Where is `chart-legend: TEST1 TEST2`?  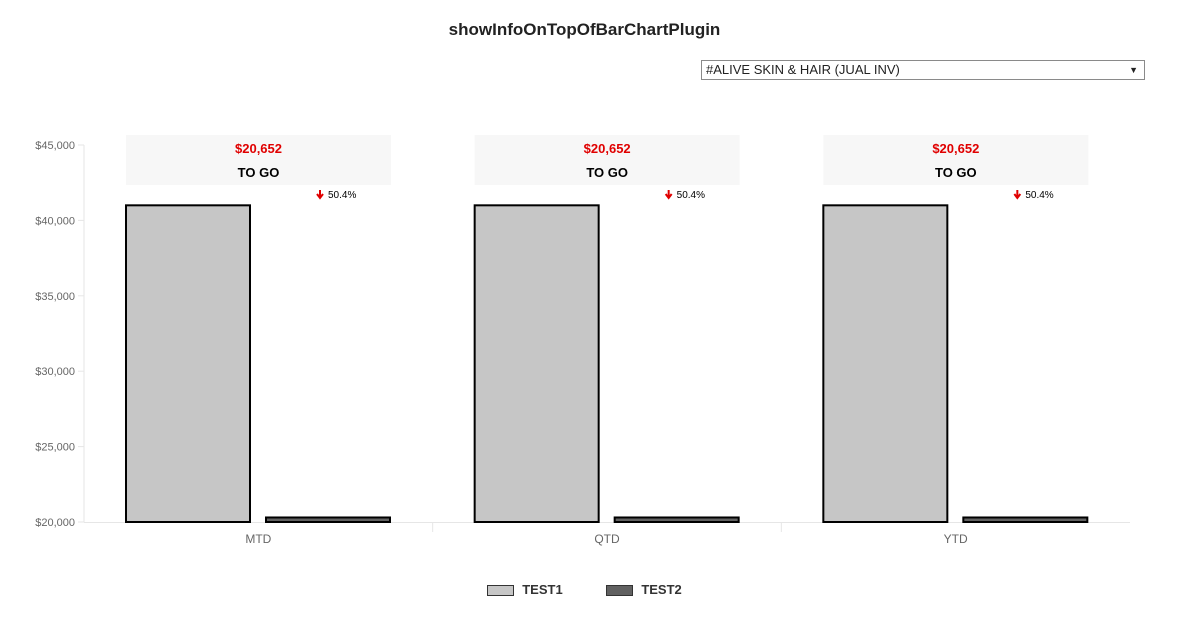 chart-legend: TEST1 TEST2 is located at coordinates (584, 589).